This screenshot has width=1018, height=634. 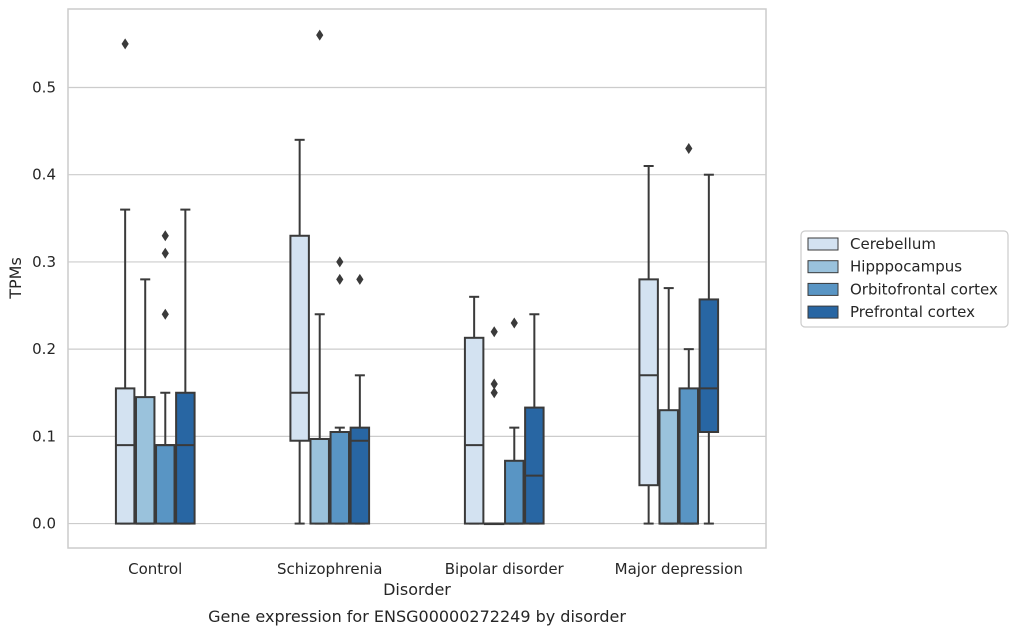 I want to click on x-tick-label: Schizophrenia, so click(x=329, y=569).